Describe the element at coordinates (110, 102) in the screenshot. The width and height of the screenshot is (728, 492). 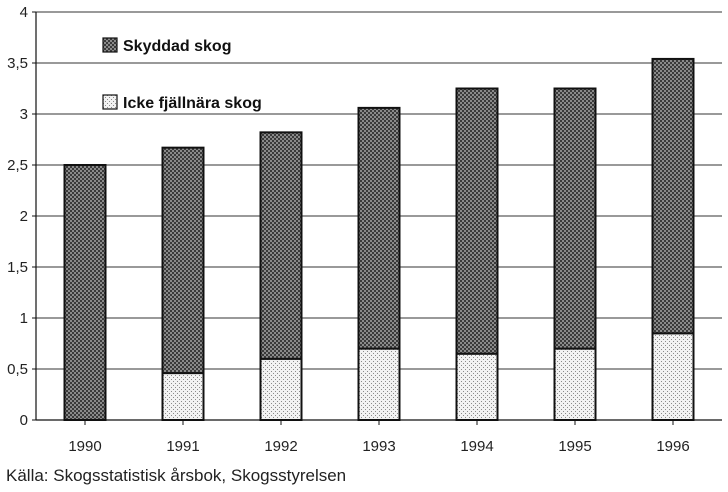
I see `legend-swatch-icke-fjallnara-skog` at that location.